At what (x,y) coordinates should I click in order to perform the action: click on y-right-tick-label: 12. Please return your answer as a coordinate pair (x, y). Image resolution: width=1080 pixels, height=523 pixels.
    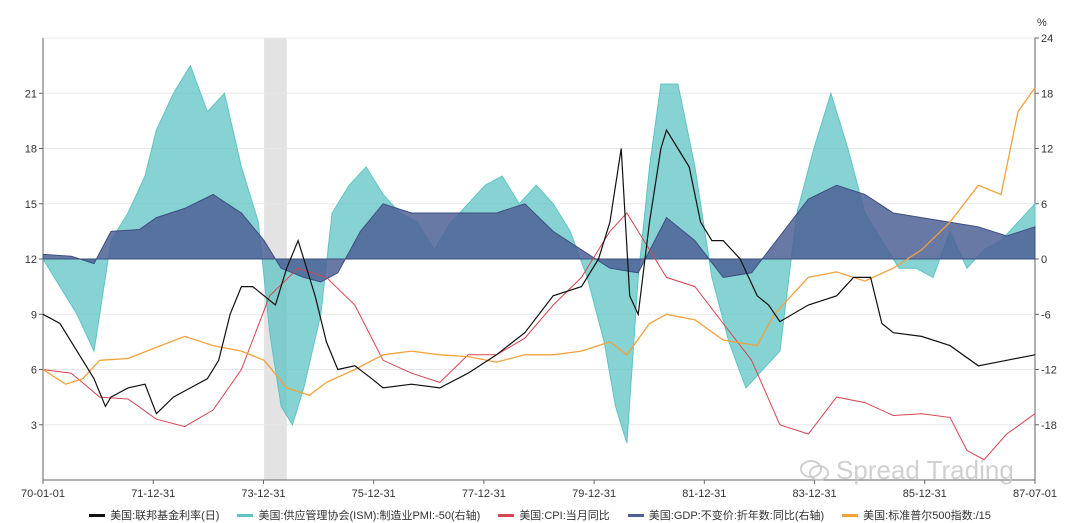
    Looking at the image, I should click on (1047, 150).